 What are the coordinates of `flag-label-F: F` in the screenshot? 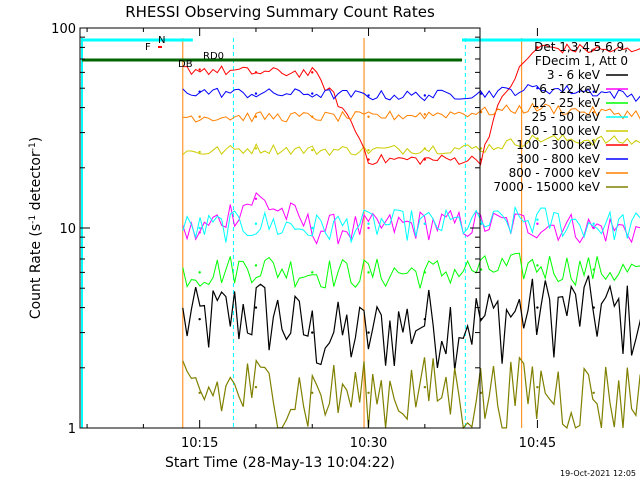 It's located at (148, 47).